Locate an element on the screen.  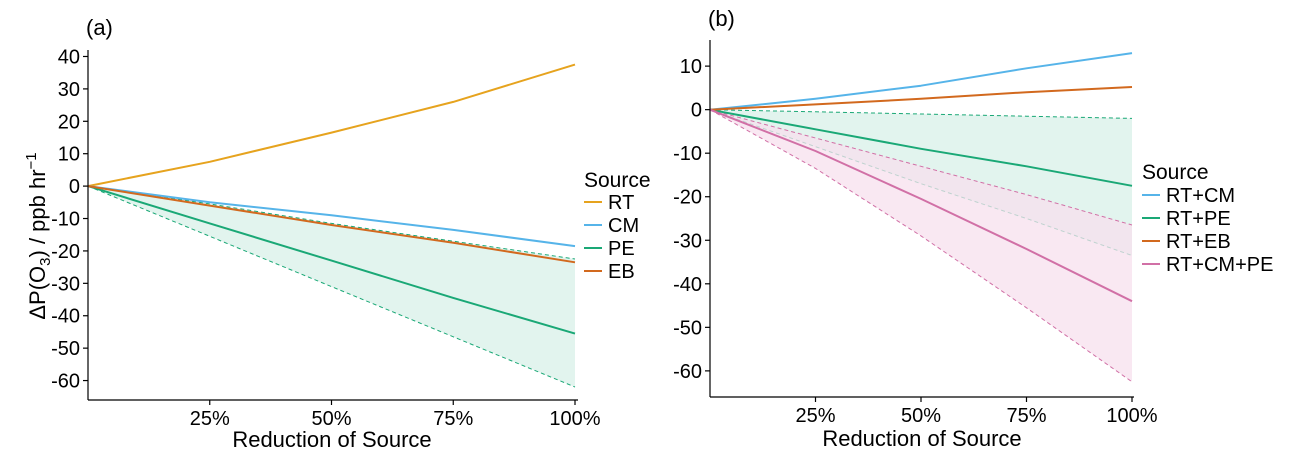
series-line-cm is located at coordinates (331, 216).